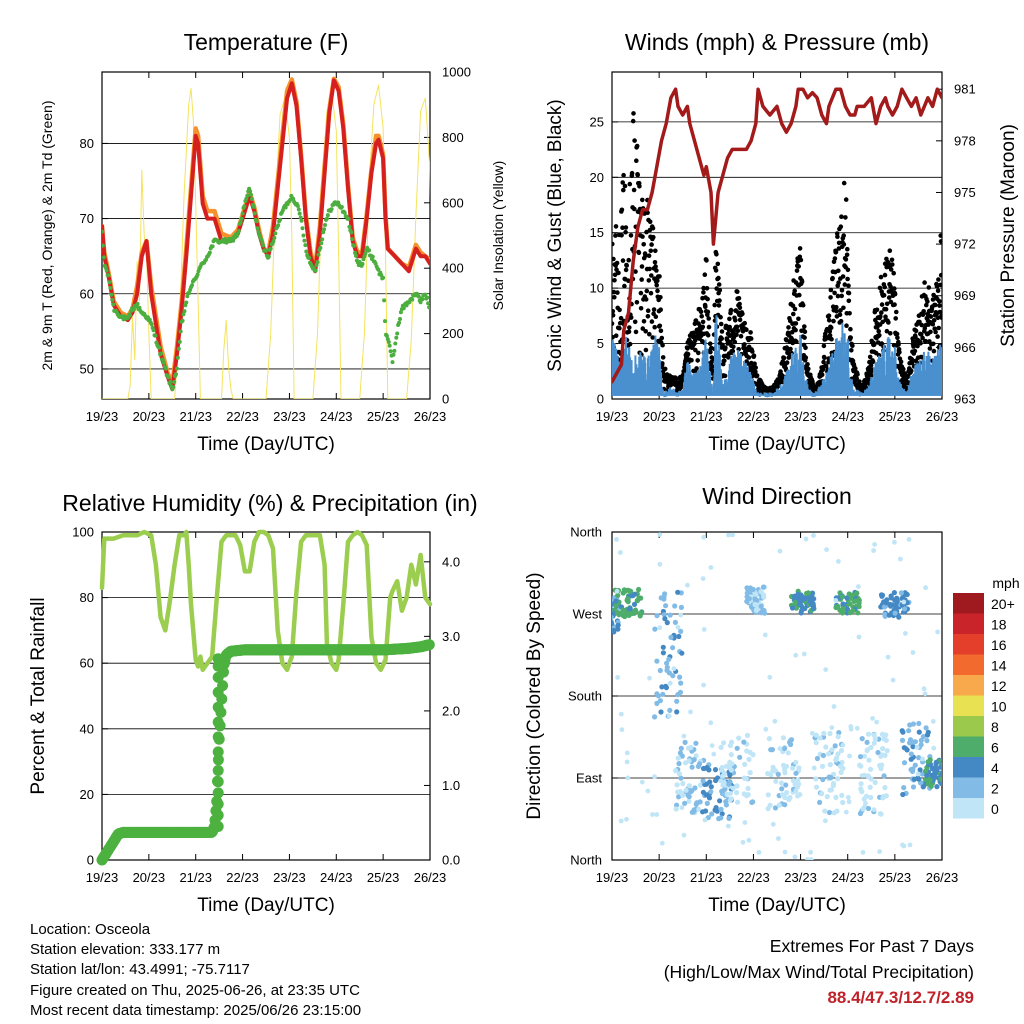  Describe the element at coordinates (218, 760) in the screenshot. I see `precip-point` at that location.